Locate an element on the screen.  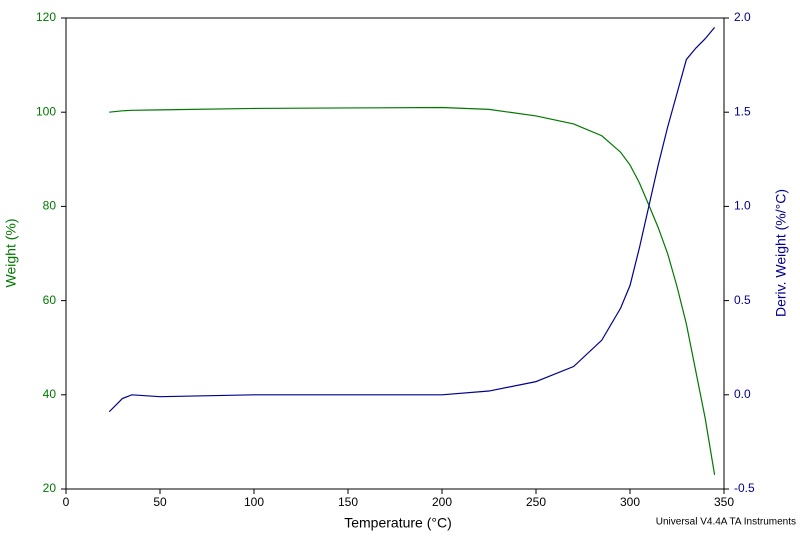
x-tick-label: 0 is located at coordinates (66, 502).